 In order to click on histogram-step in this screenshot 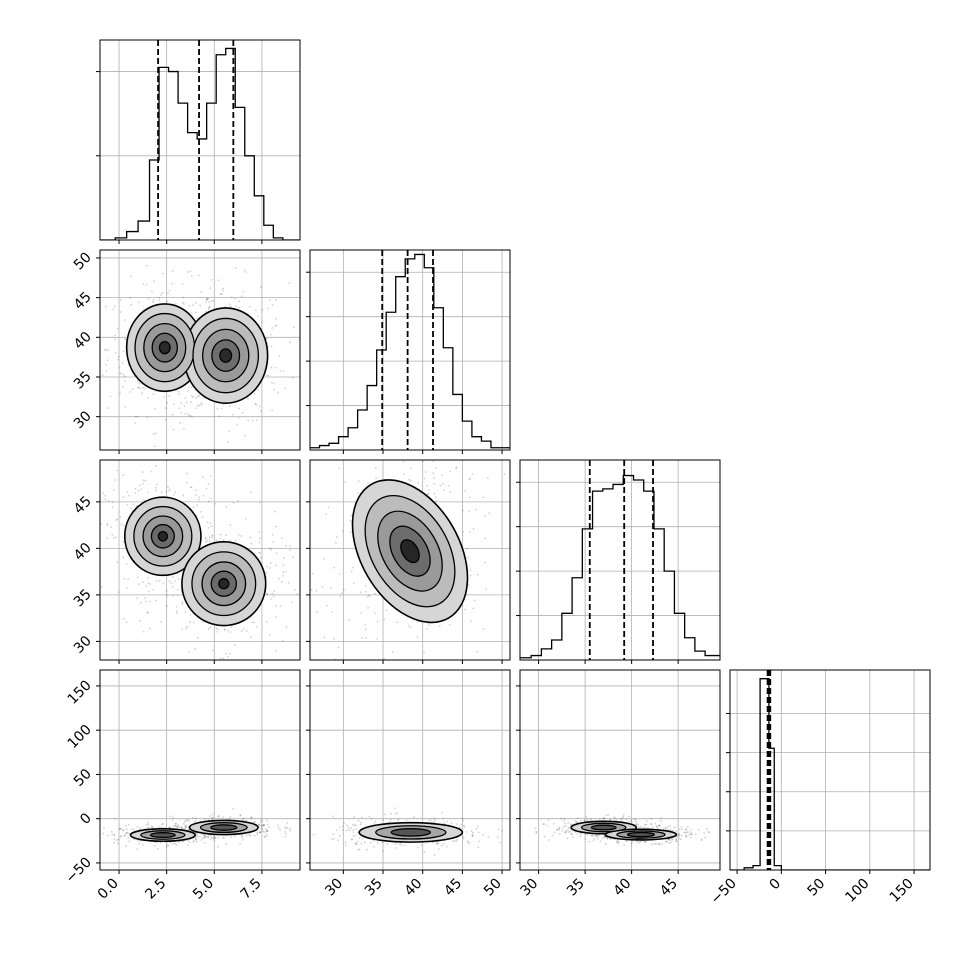, I will do `click(410, 351)`.